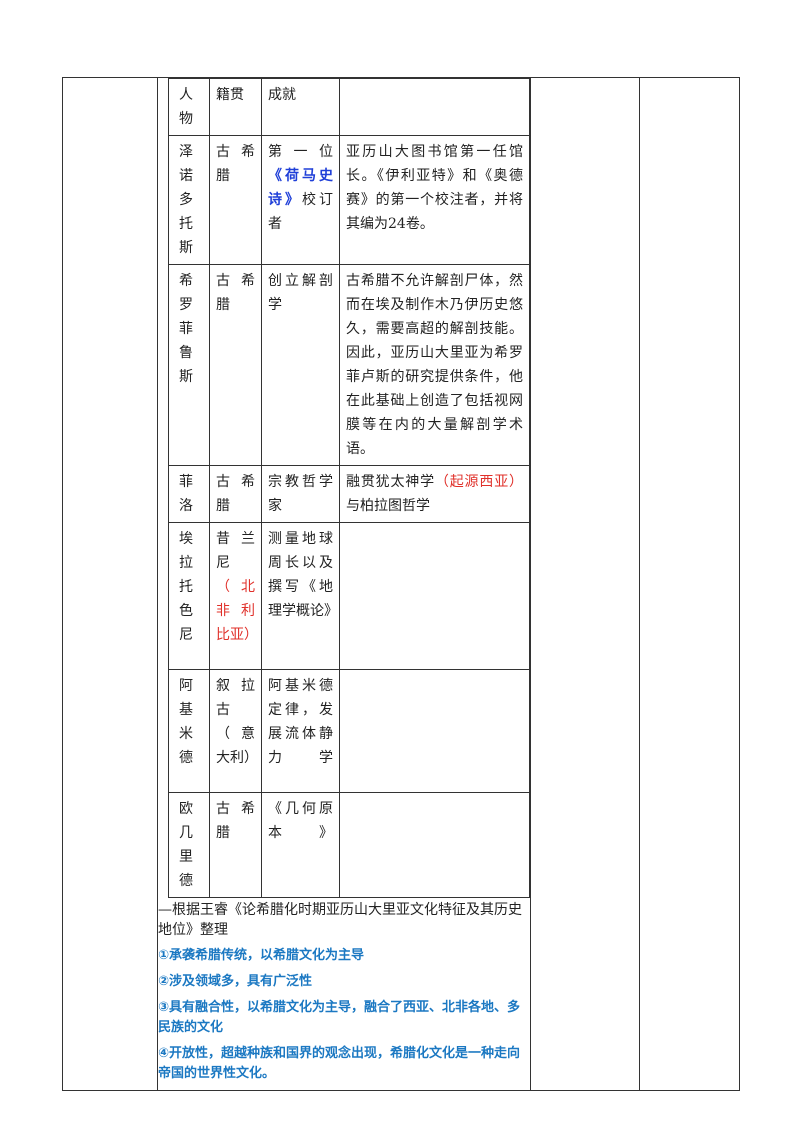 The width and height of the screenshot is (800, 1132). I want to click on table-cell: 籍贯, so click(235, 107).